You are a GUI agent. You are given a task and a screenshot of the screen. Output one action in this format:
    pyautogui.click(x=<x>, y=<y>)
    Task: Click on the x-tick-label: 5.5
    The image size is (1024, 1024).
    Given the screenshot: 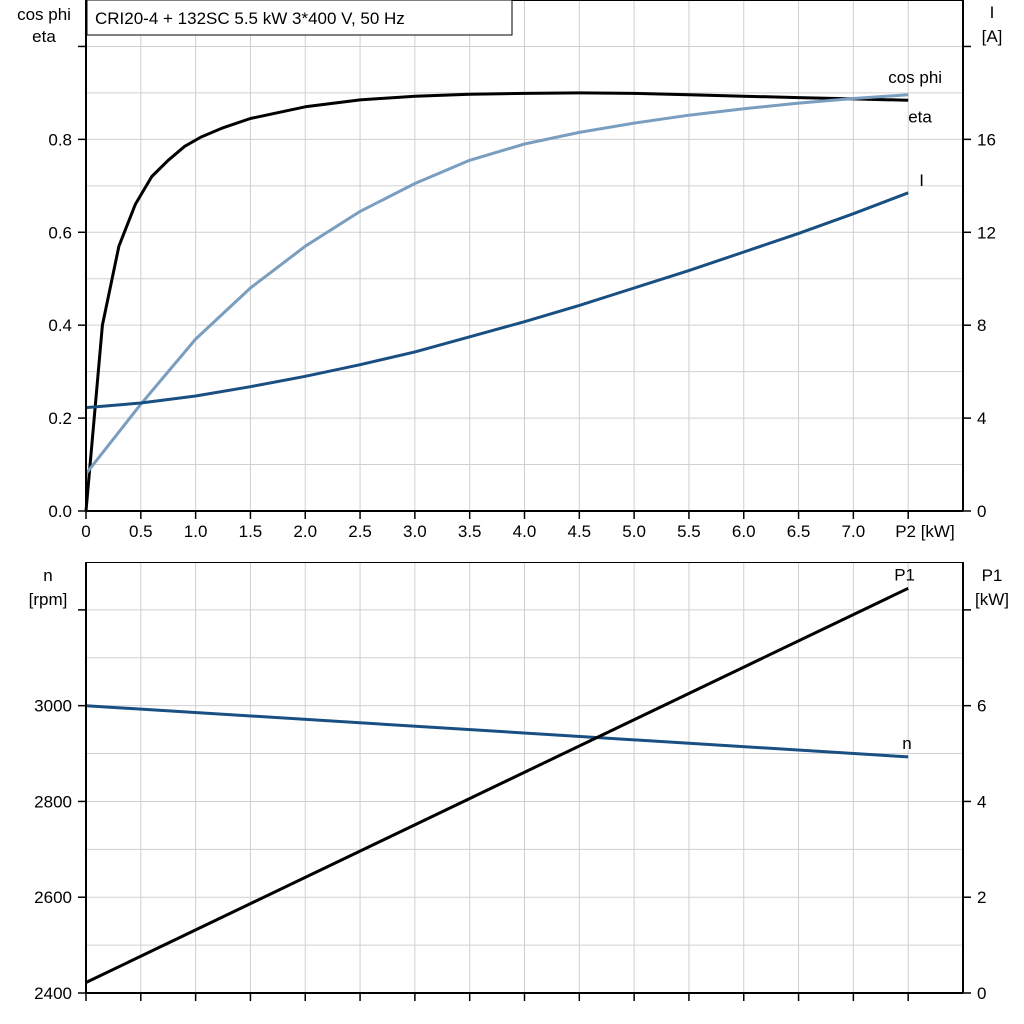 What is the action you would take?
    pyautogui.click(x=689, y=531)
    